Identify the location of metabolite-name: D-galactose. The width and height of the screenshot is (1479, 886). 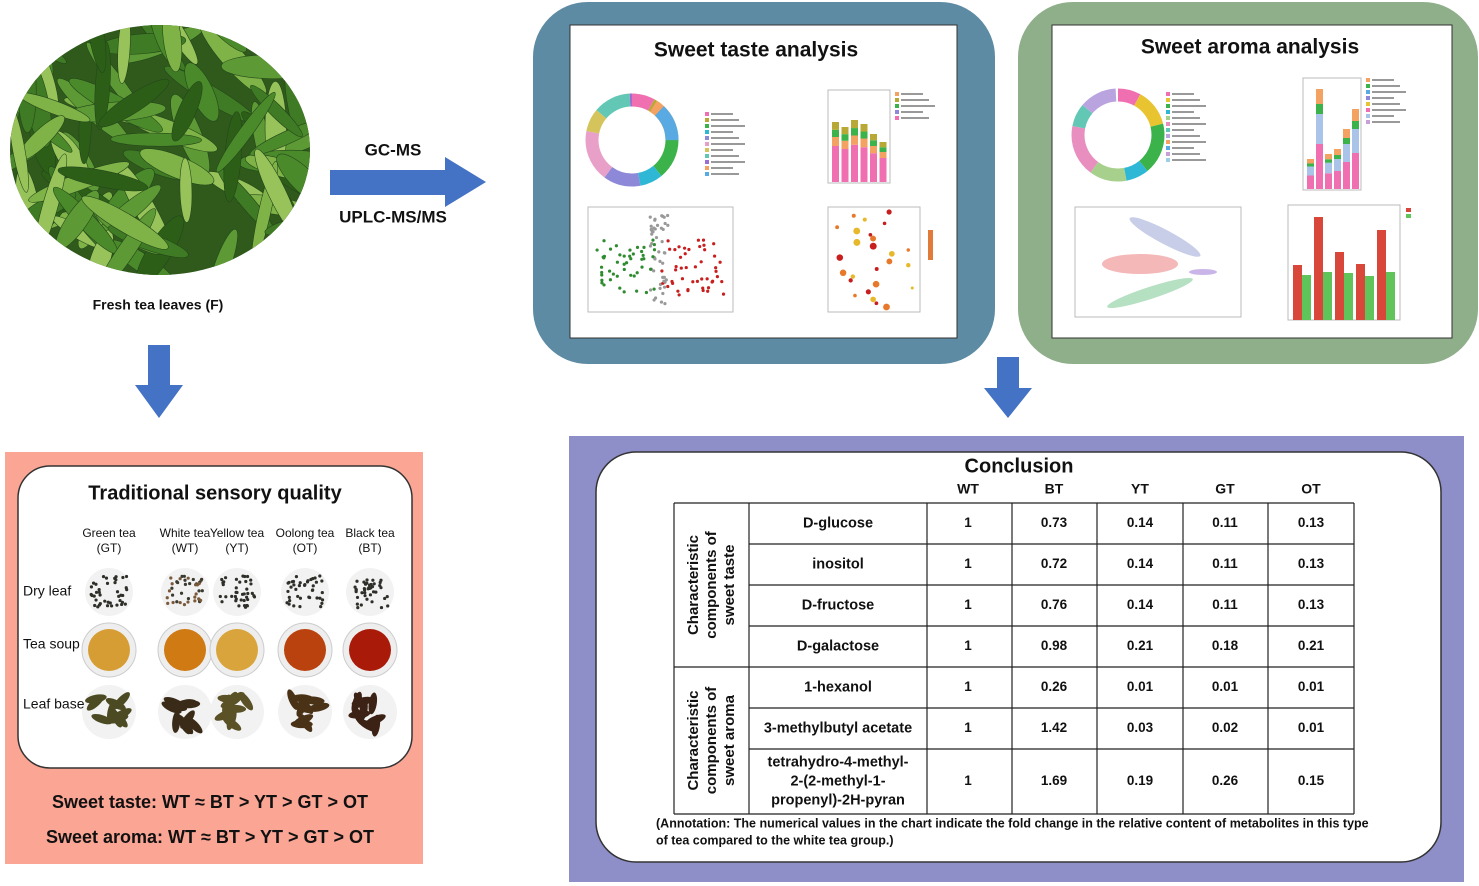
(838, 646).